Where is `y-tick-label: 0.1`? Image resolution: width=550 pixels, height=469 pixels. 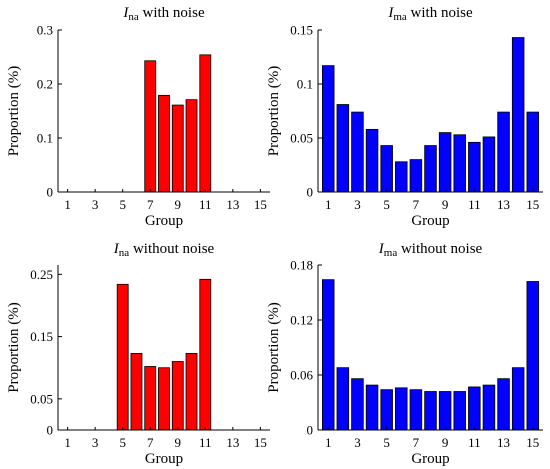
y-tick-label: 0.1 is located at coordinates (45, 138).